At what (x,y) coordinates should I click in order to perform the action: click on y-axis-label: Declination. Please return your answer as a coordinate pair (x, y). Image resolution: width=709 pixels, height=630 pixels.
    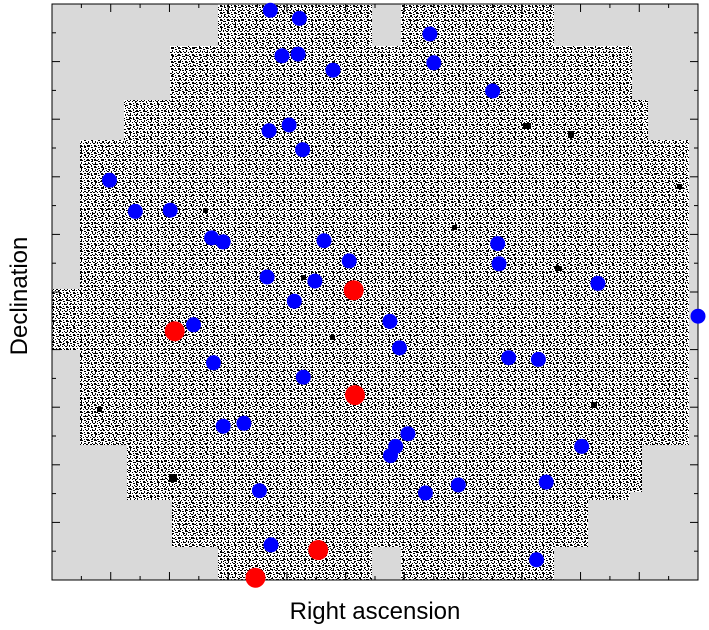
    Looking at the image, I should click on (19, 296).